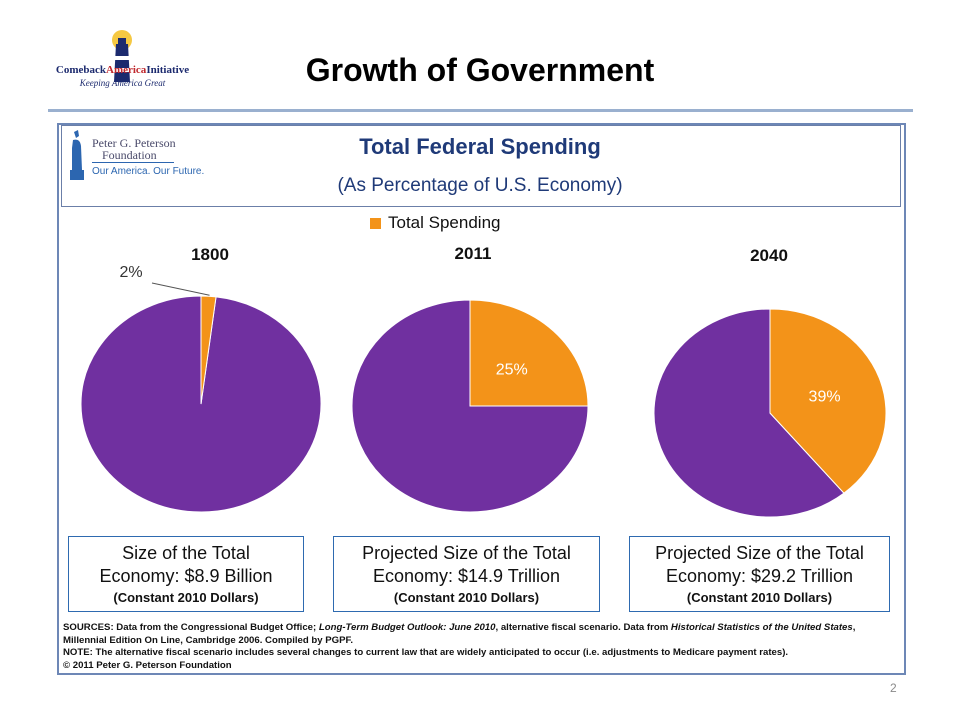  I want to click on pie-2011-remainder-slice, so click(470, 406).